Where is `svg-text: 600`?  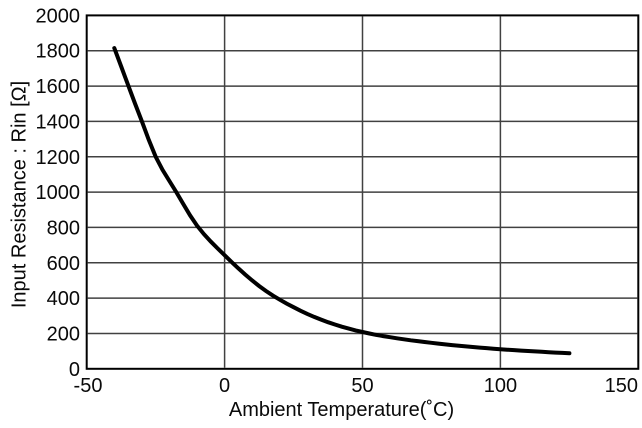 svg-text: 600 is located at coordinates (63, 264).